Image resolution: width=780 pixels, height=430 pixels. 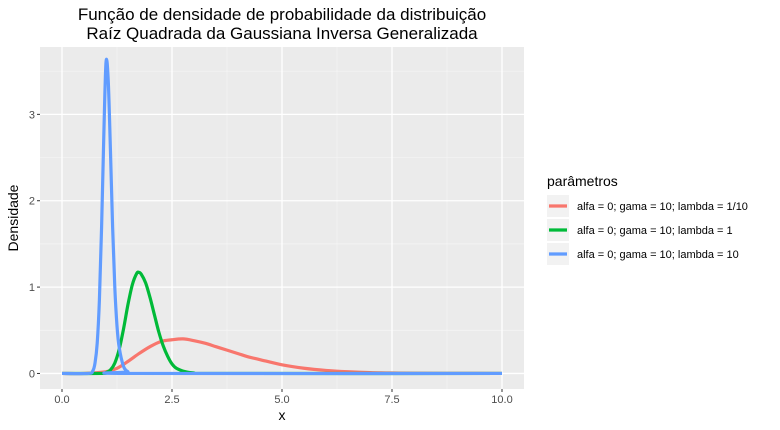 What do you see at coordinates (34, 244) in the screenshot?
I see `y-axis-ticks: 0 1 2 3` at bounding box center [34, 244].